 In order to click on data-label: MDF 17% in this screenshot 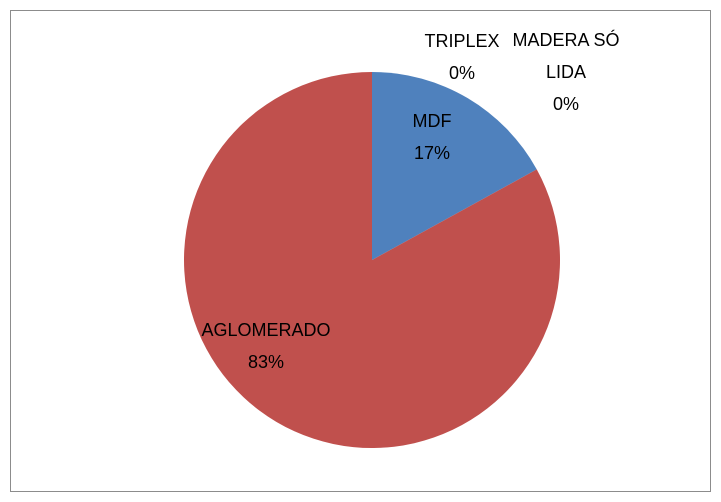, I will do `click(432, 137)`.